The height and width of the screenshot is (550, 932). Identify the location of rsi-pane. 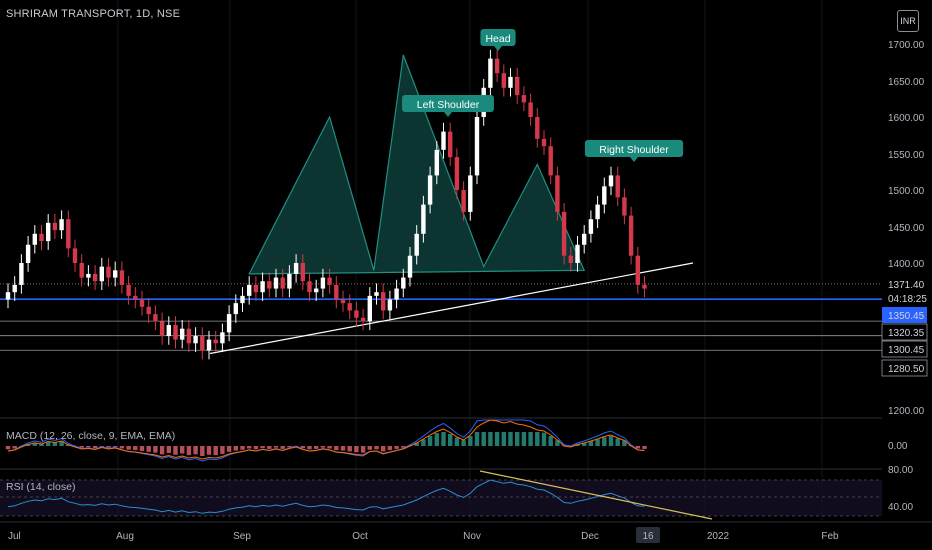
(441, 494).